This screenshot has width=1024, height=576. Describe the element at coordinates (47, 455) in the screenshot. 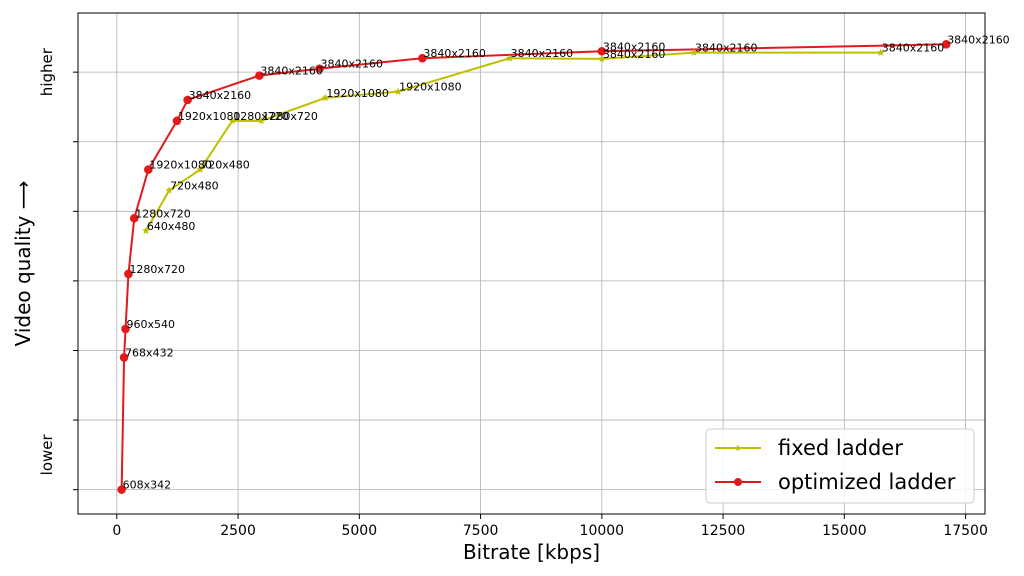

I see `y-low-label: lower` at that location.